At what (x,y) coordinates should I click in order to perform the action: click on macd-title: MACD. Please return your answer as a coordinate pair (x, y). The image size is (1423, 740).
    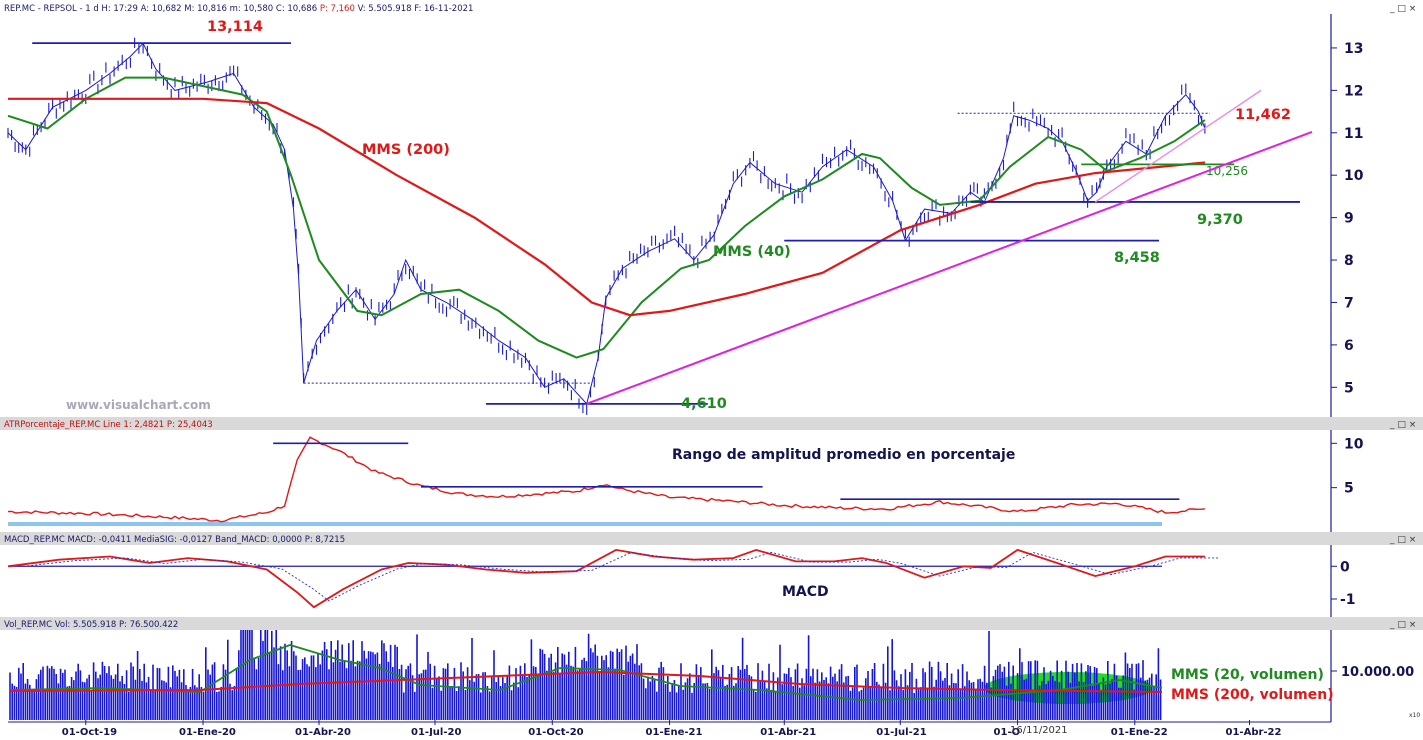
    Looking at the image, I should click on (805, 592).